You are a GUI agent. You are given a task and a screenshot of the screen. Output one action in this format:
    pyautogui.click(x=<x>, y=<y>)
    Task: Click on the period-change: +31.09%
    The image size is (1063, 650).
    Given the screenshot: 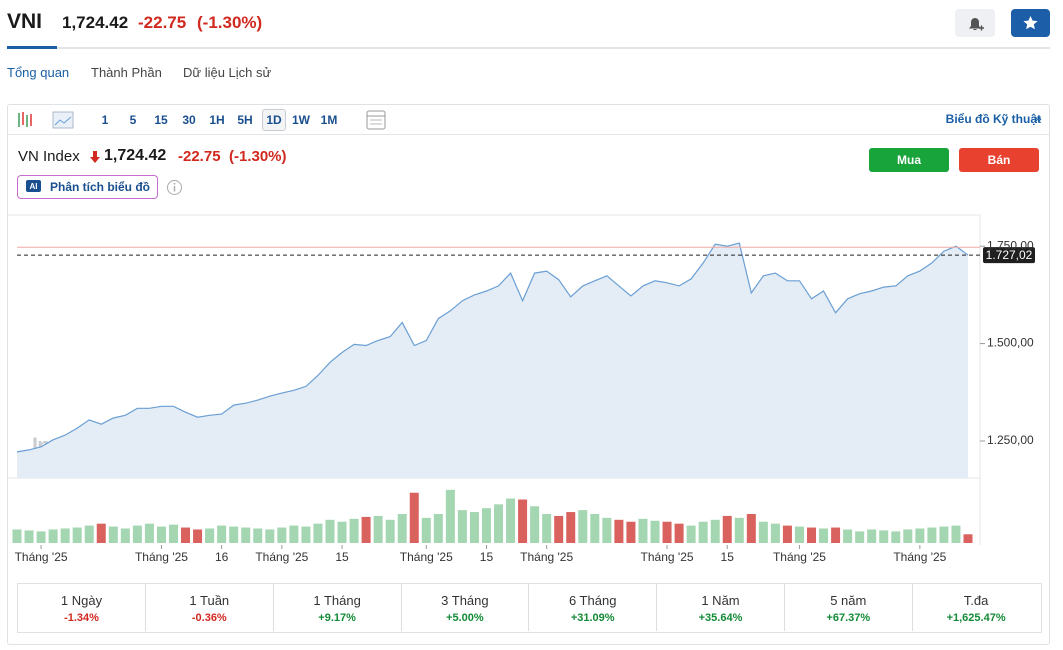 What is the action you would take?
    pyautogui.click(x=592, y=618)
    